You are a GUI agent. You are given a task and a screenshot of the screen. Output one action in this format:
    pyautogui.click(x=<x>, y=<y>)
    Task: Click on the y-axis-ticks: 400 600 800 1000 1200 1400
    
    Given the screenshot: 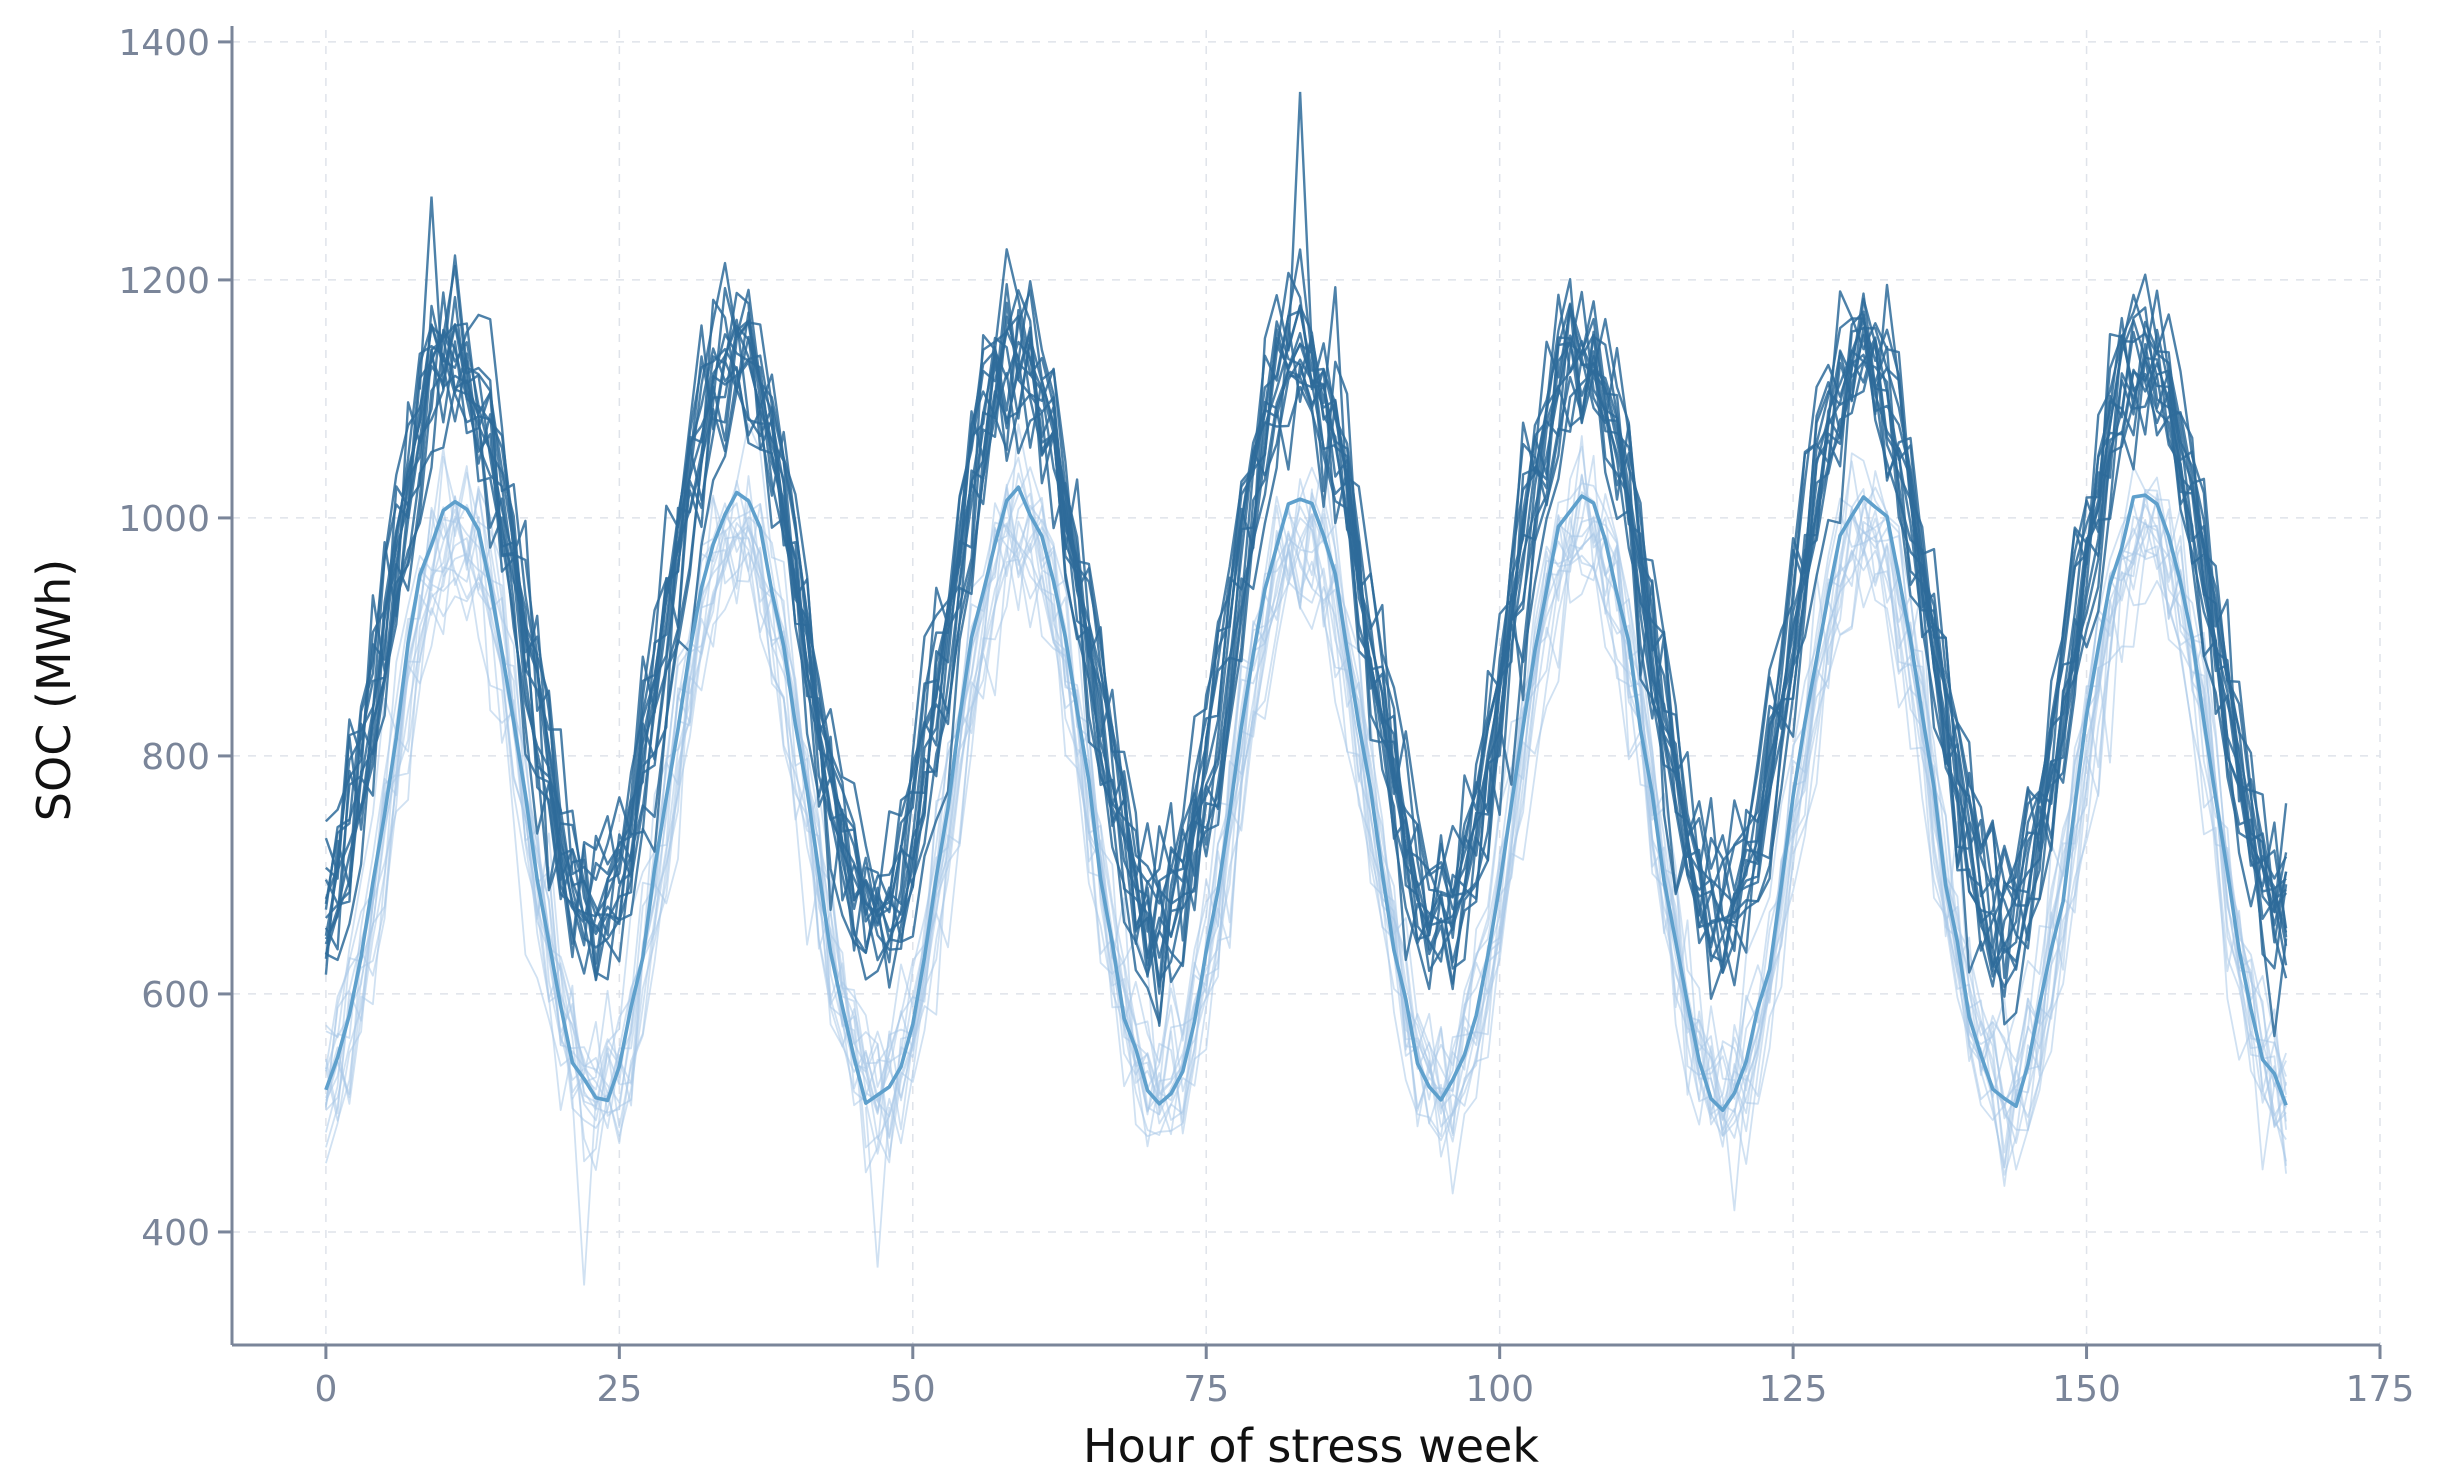 What is the action you would take?
    pyautogui.click(x=175, y=638)
    